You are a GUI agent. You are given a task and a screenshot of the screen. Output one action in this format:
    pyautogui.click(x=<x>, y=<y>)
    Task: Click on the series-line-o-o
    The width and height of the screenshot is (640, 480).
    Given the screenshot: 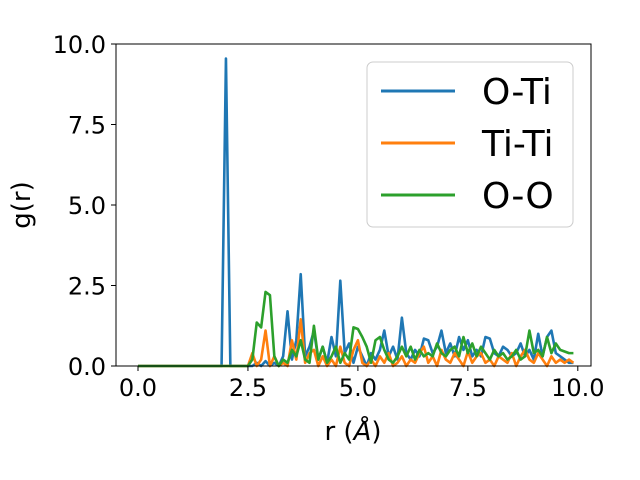 What is the action you would take?
    pyautogui.click(x=355, y=329)
    